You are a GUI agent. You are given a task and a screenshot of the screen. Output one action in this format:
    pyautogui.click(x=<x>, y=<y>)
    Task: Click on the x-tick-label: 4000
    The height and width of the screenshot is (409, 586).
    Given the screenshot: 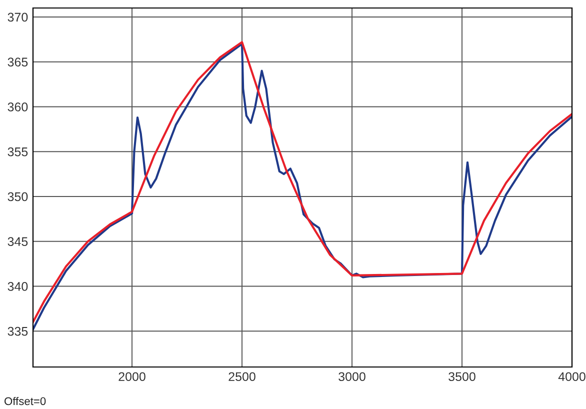 What is the action you would take?
    pyautogui.click(x=572, y=377)
    